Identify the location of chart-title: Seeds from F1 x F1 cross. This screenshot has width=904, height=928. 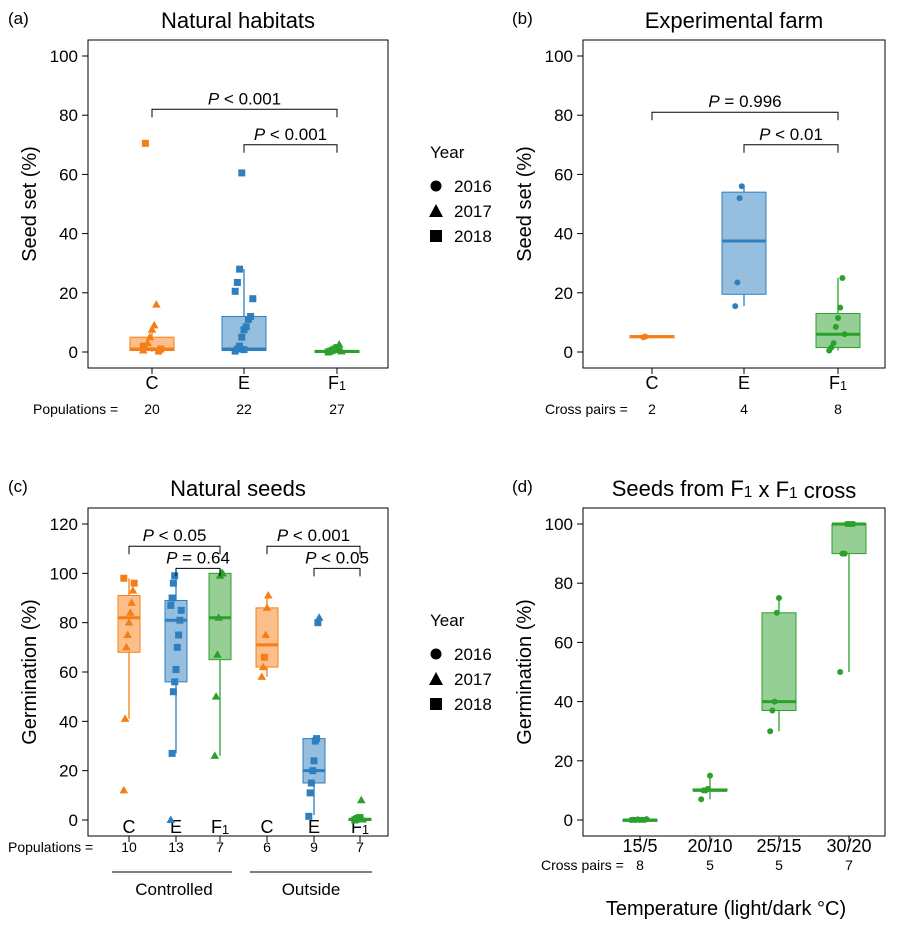
(734, 489).